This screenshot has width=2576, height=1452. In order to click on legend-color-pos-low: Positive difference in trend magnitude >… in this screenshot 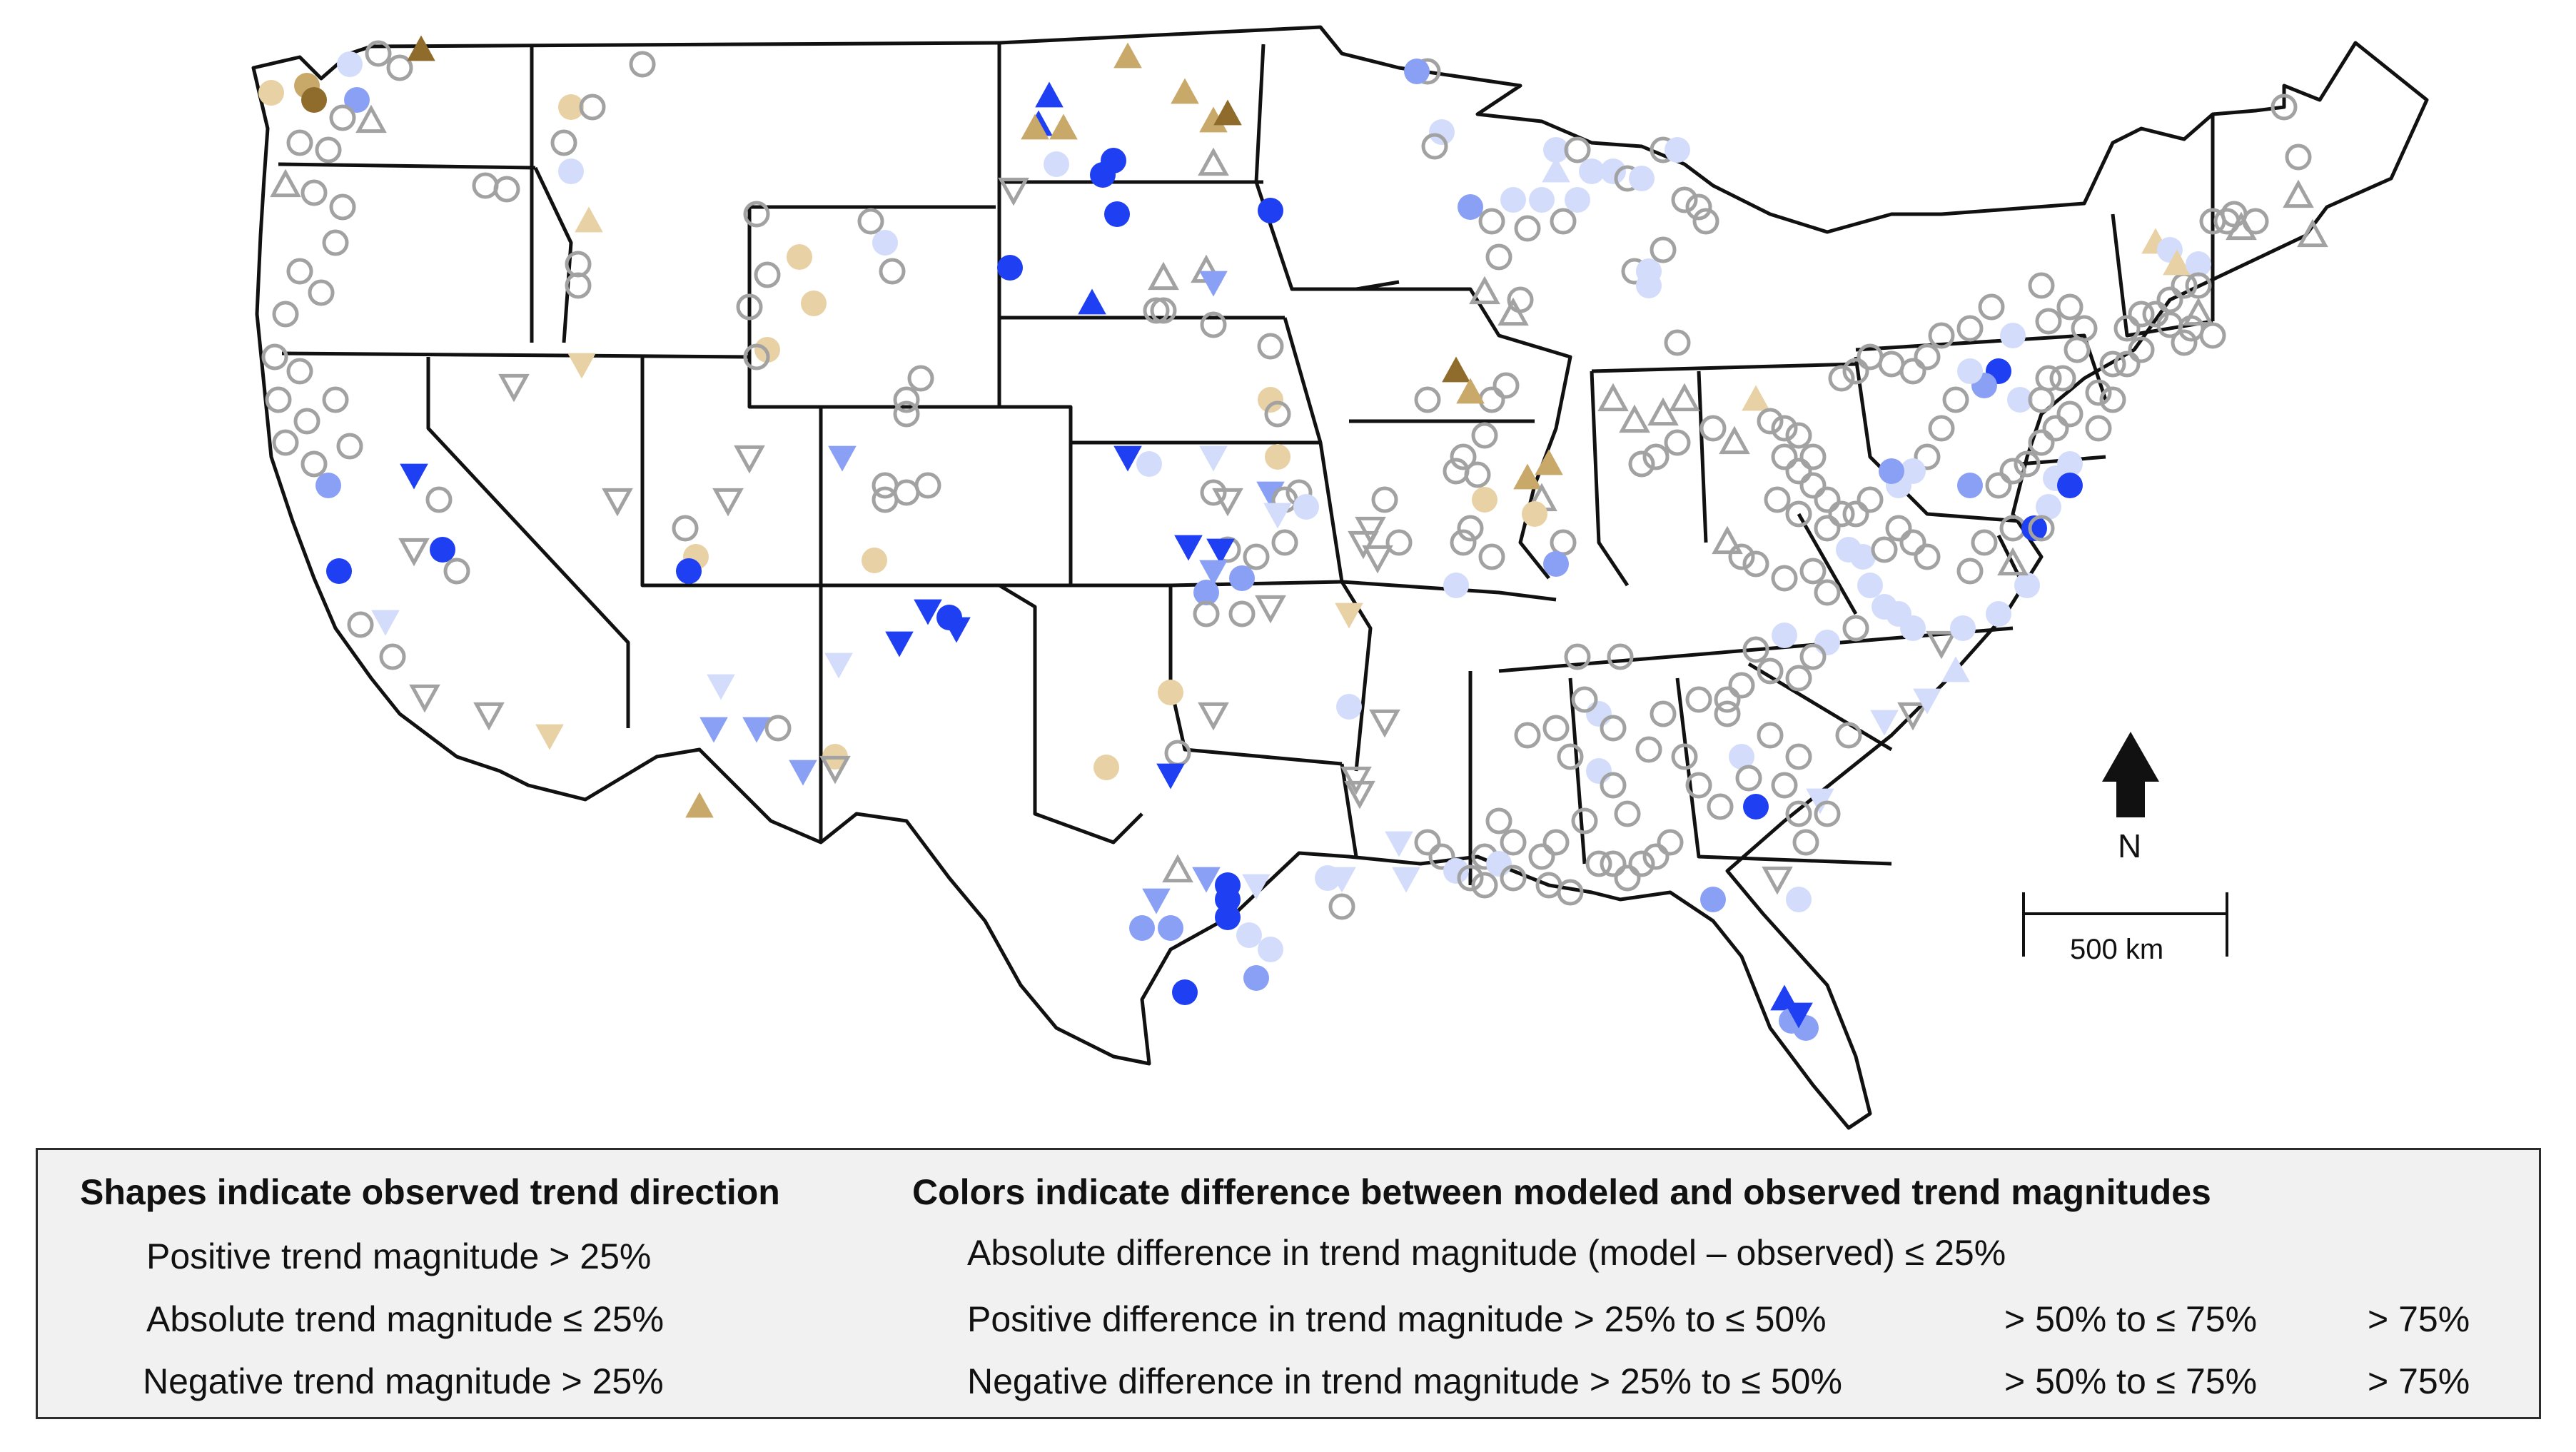, I will do `click(1397, 1319)`.